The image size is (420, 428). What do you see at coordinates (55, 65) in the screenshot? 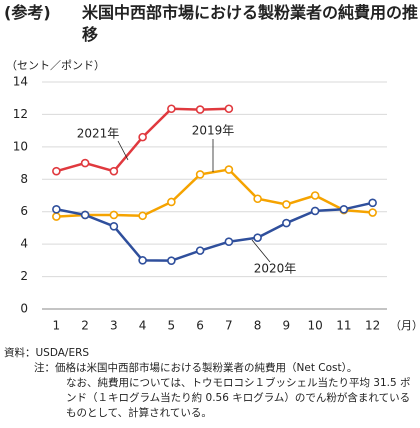
I see `y-axis-label: （セント／ポンド）` at bounding box center [55, 65].